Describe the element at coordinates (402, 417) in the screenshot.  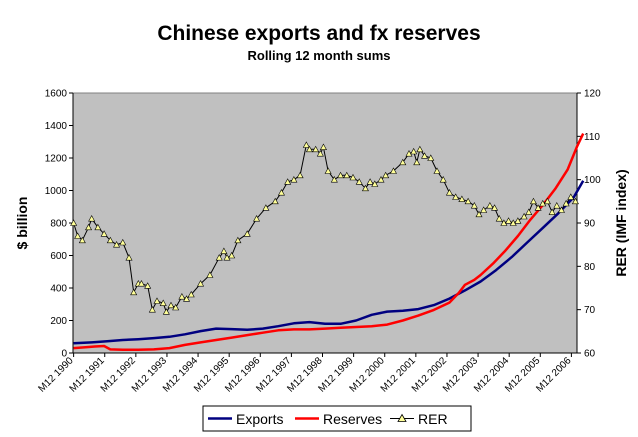
I see `legend-marker-rer` at that location.